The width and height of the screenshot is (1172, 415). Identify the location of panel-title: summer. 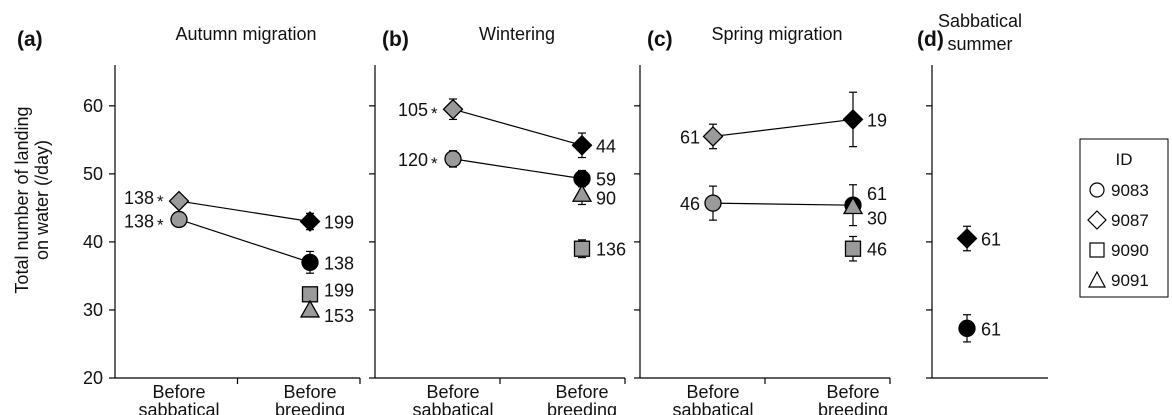
(979, 44).